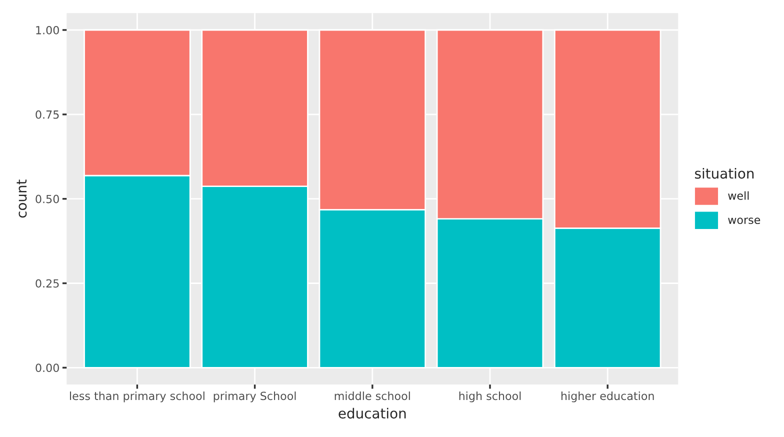  I want to click on x-tick-label: primary School, so click(255, 397).